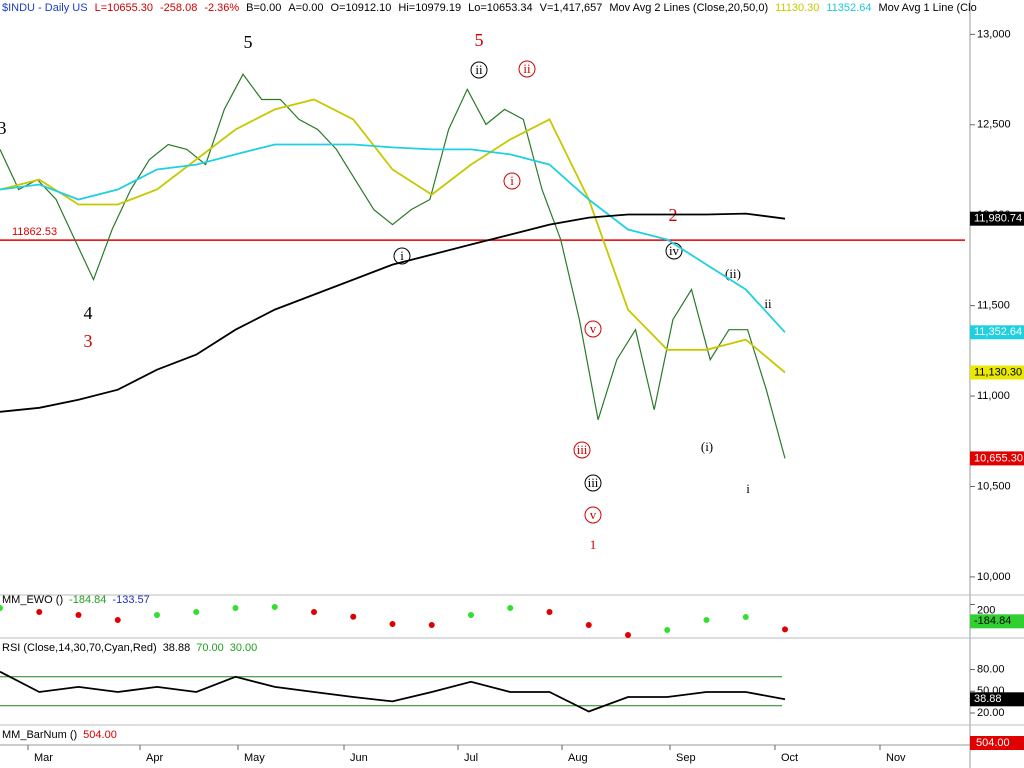 The height and width of the screenshot is (768, 1024). I want to click on price-tag-label: 11,980.74, so click(998, 219).